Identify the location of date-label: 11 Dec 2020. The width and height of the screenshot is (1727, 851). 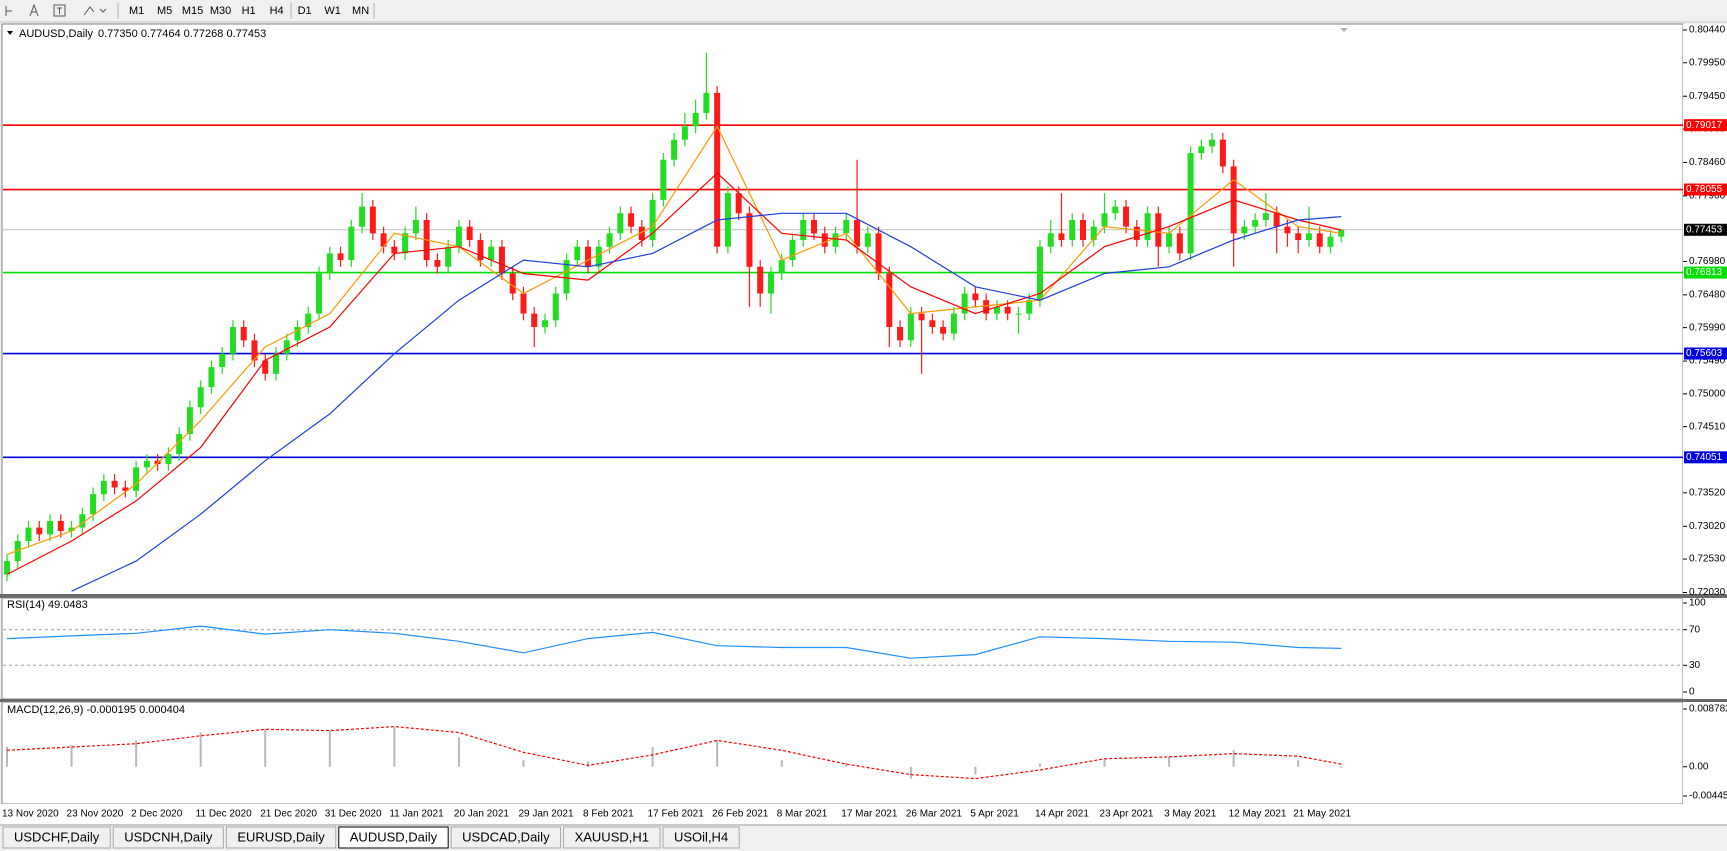
(224, 814).